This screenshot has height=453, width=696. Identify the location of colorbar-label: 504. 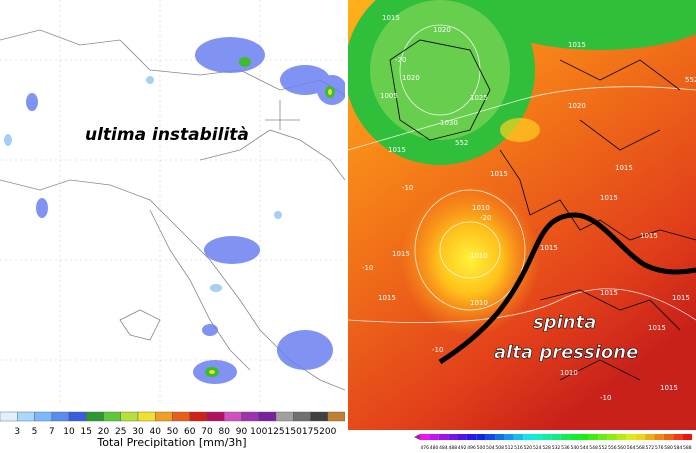
(490, 448).